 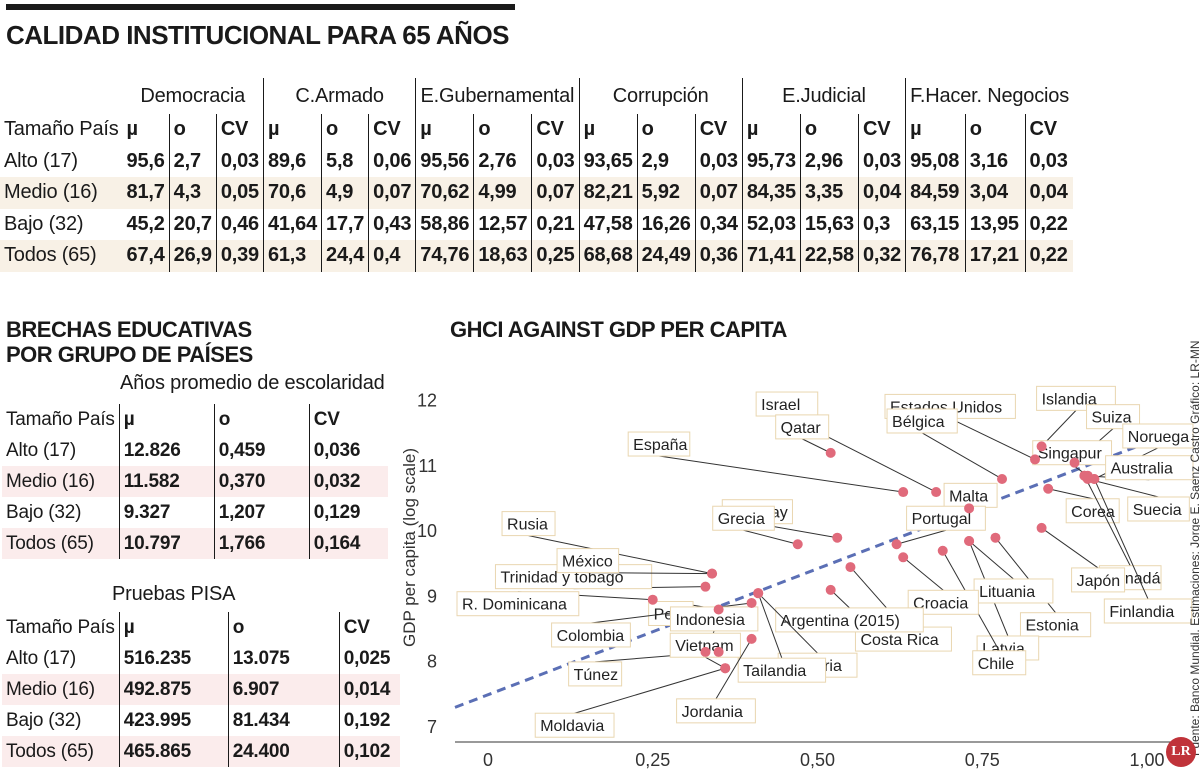 I want to click on table-cell: 516.235, so click(x=173, y=658).